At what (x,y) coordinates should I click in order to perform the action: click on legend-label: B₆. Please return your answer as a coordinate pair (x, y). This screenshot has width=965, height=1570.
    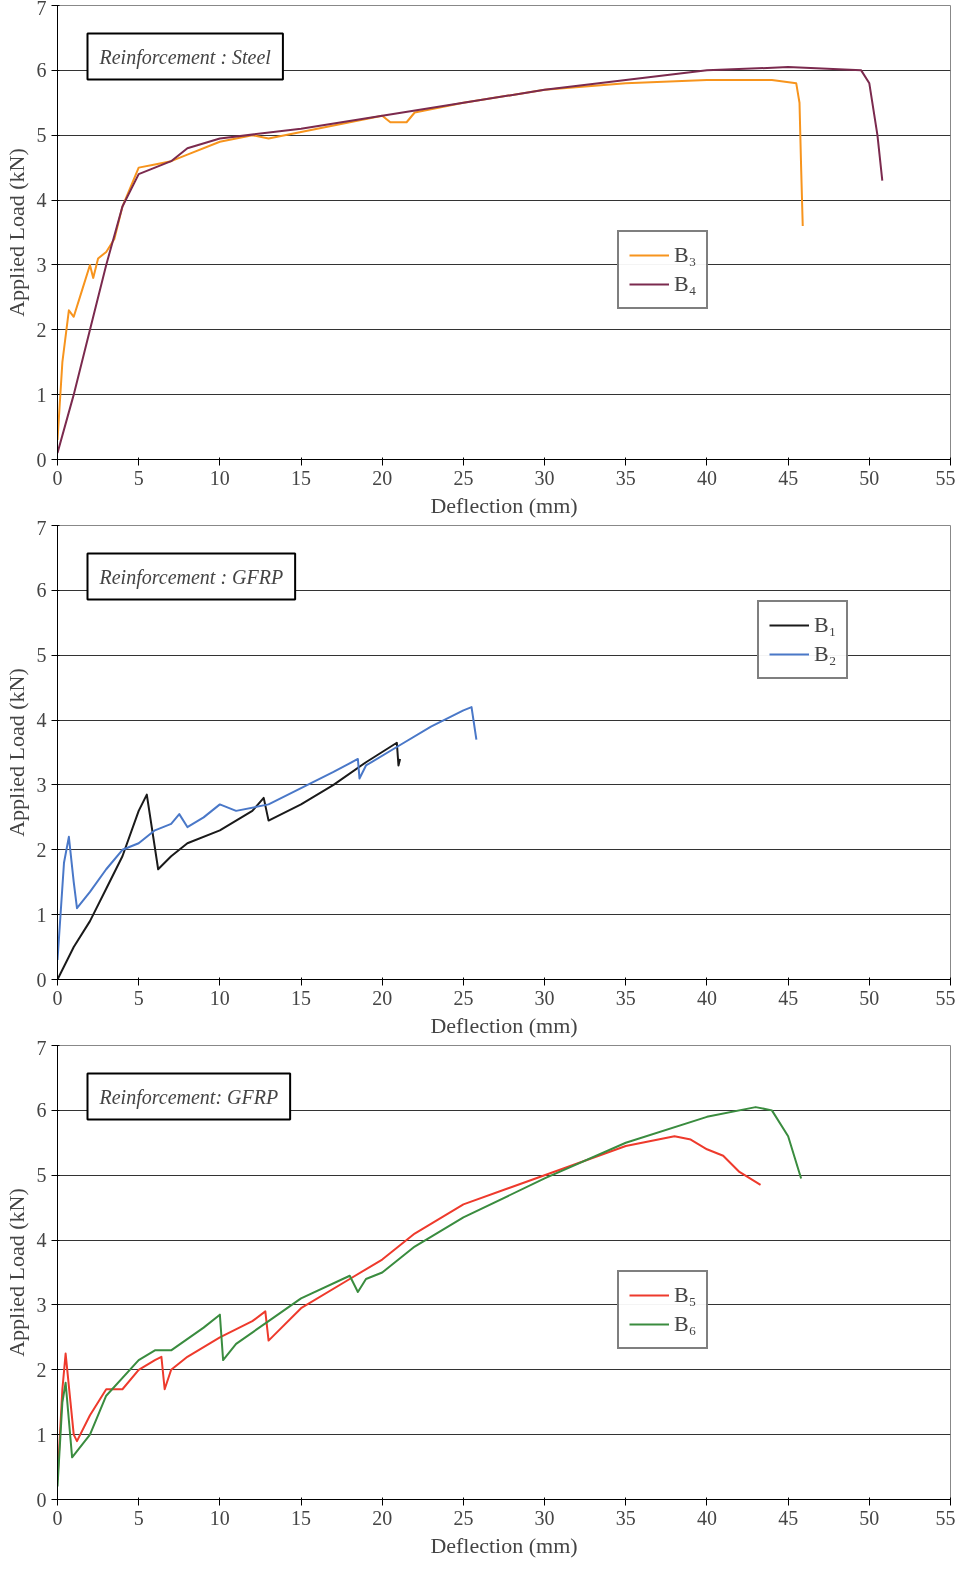
    Looking at the image, I should click on (685, 1324).